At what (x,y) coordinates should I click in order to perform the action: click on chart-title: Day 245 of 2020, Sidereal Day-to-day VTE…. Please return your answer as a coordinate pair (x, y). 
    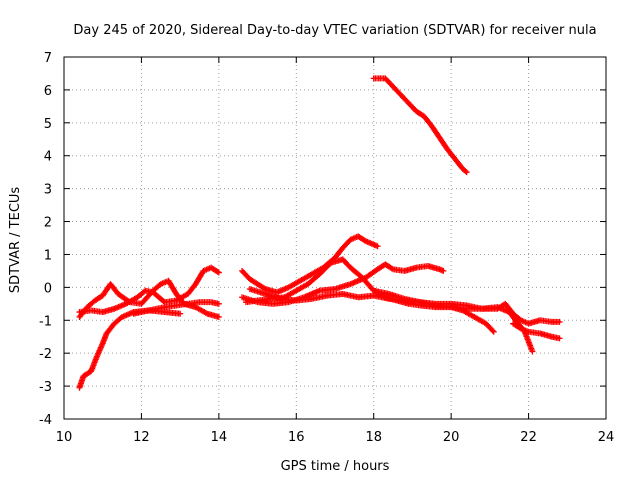
    Looking at the image, I should click on (334, 30).